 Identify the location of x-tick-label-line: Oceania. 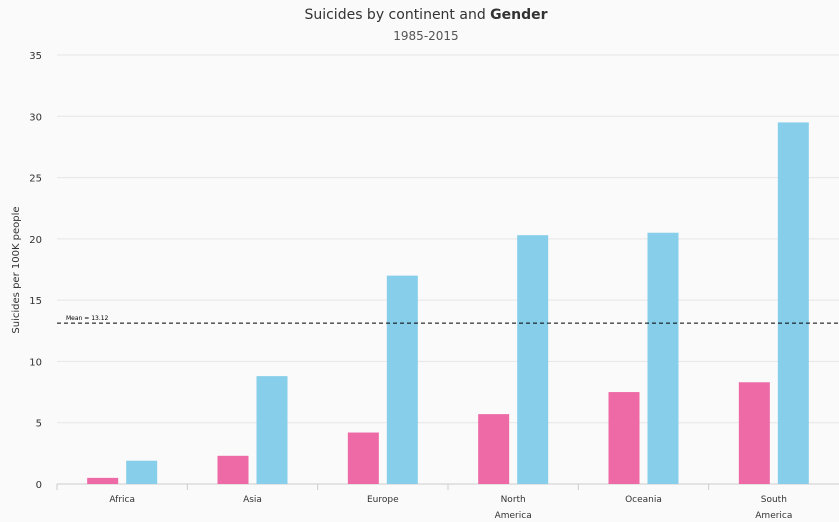
(643, 500).